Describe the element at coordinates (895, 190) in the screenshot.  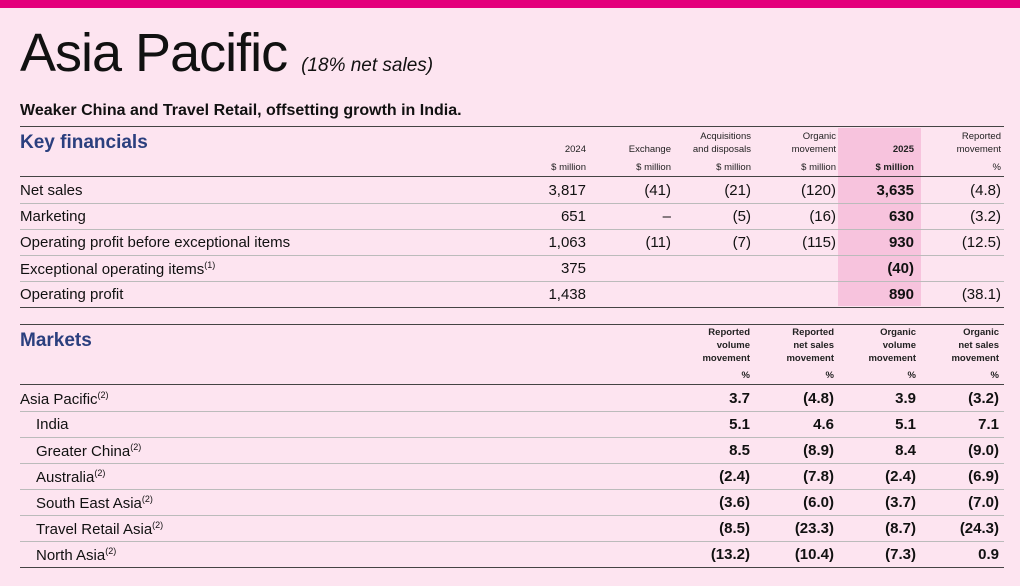
I see `table-cell: 3,635` at that location.